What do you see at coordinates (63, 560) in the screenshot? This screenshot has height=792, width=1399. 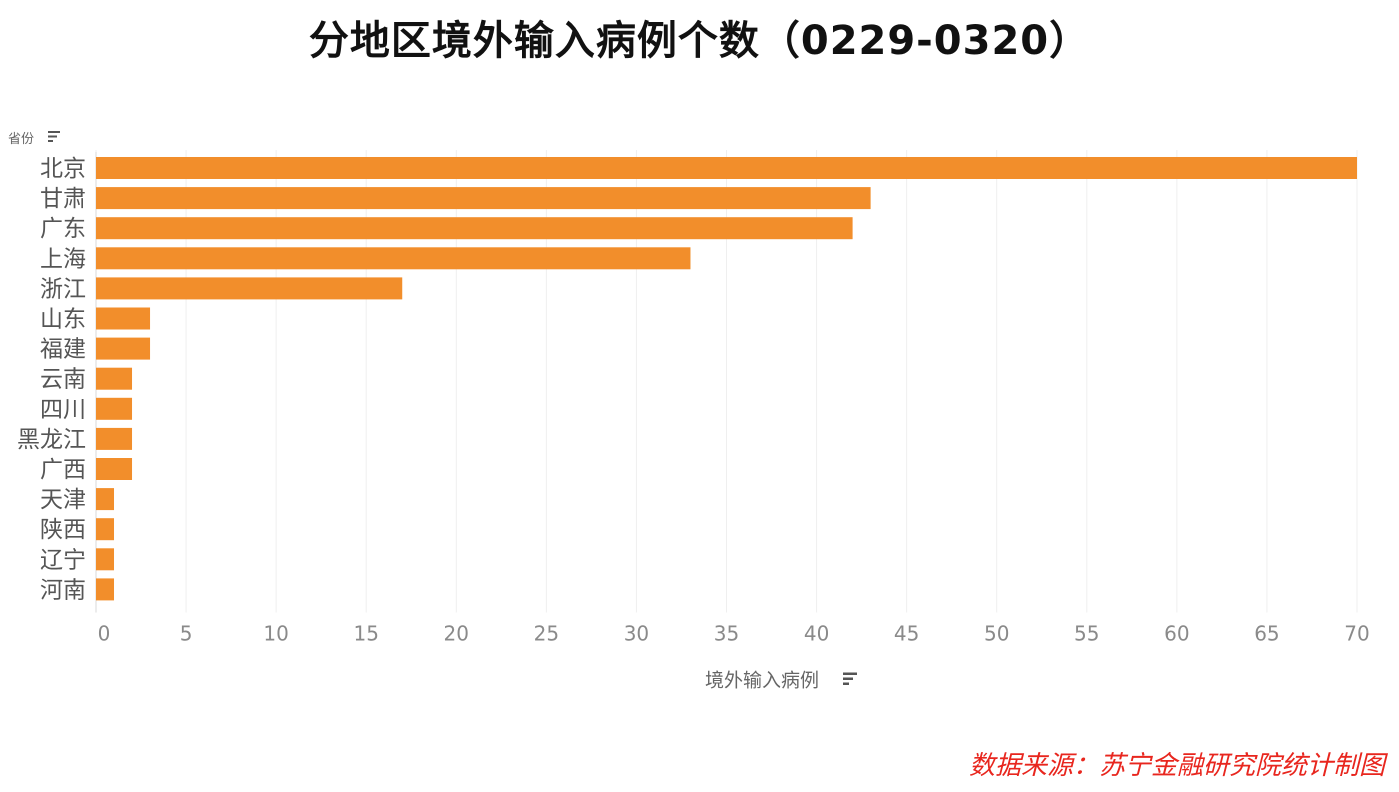 I see `category-label: 辽宁` at bounding box center [63, 560].